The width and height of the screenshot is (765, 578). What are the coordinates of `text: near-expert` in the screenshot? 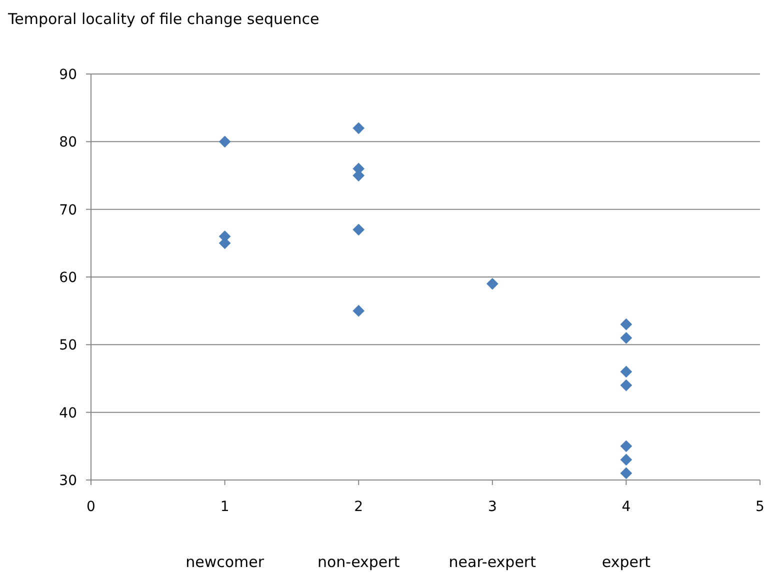 It's located at (492, 562).